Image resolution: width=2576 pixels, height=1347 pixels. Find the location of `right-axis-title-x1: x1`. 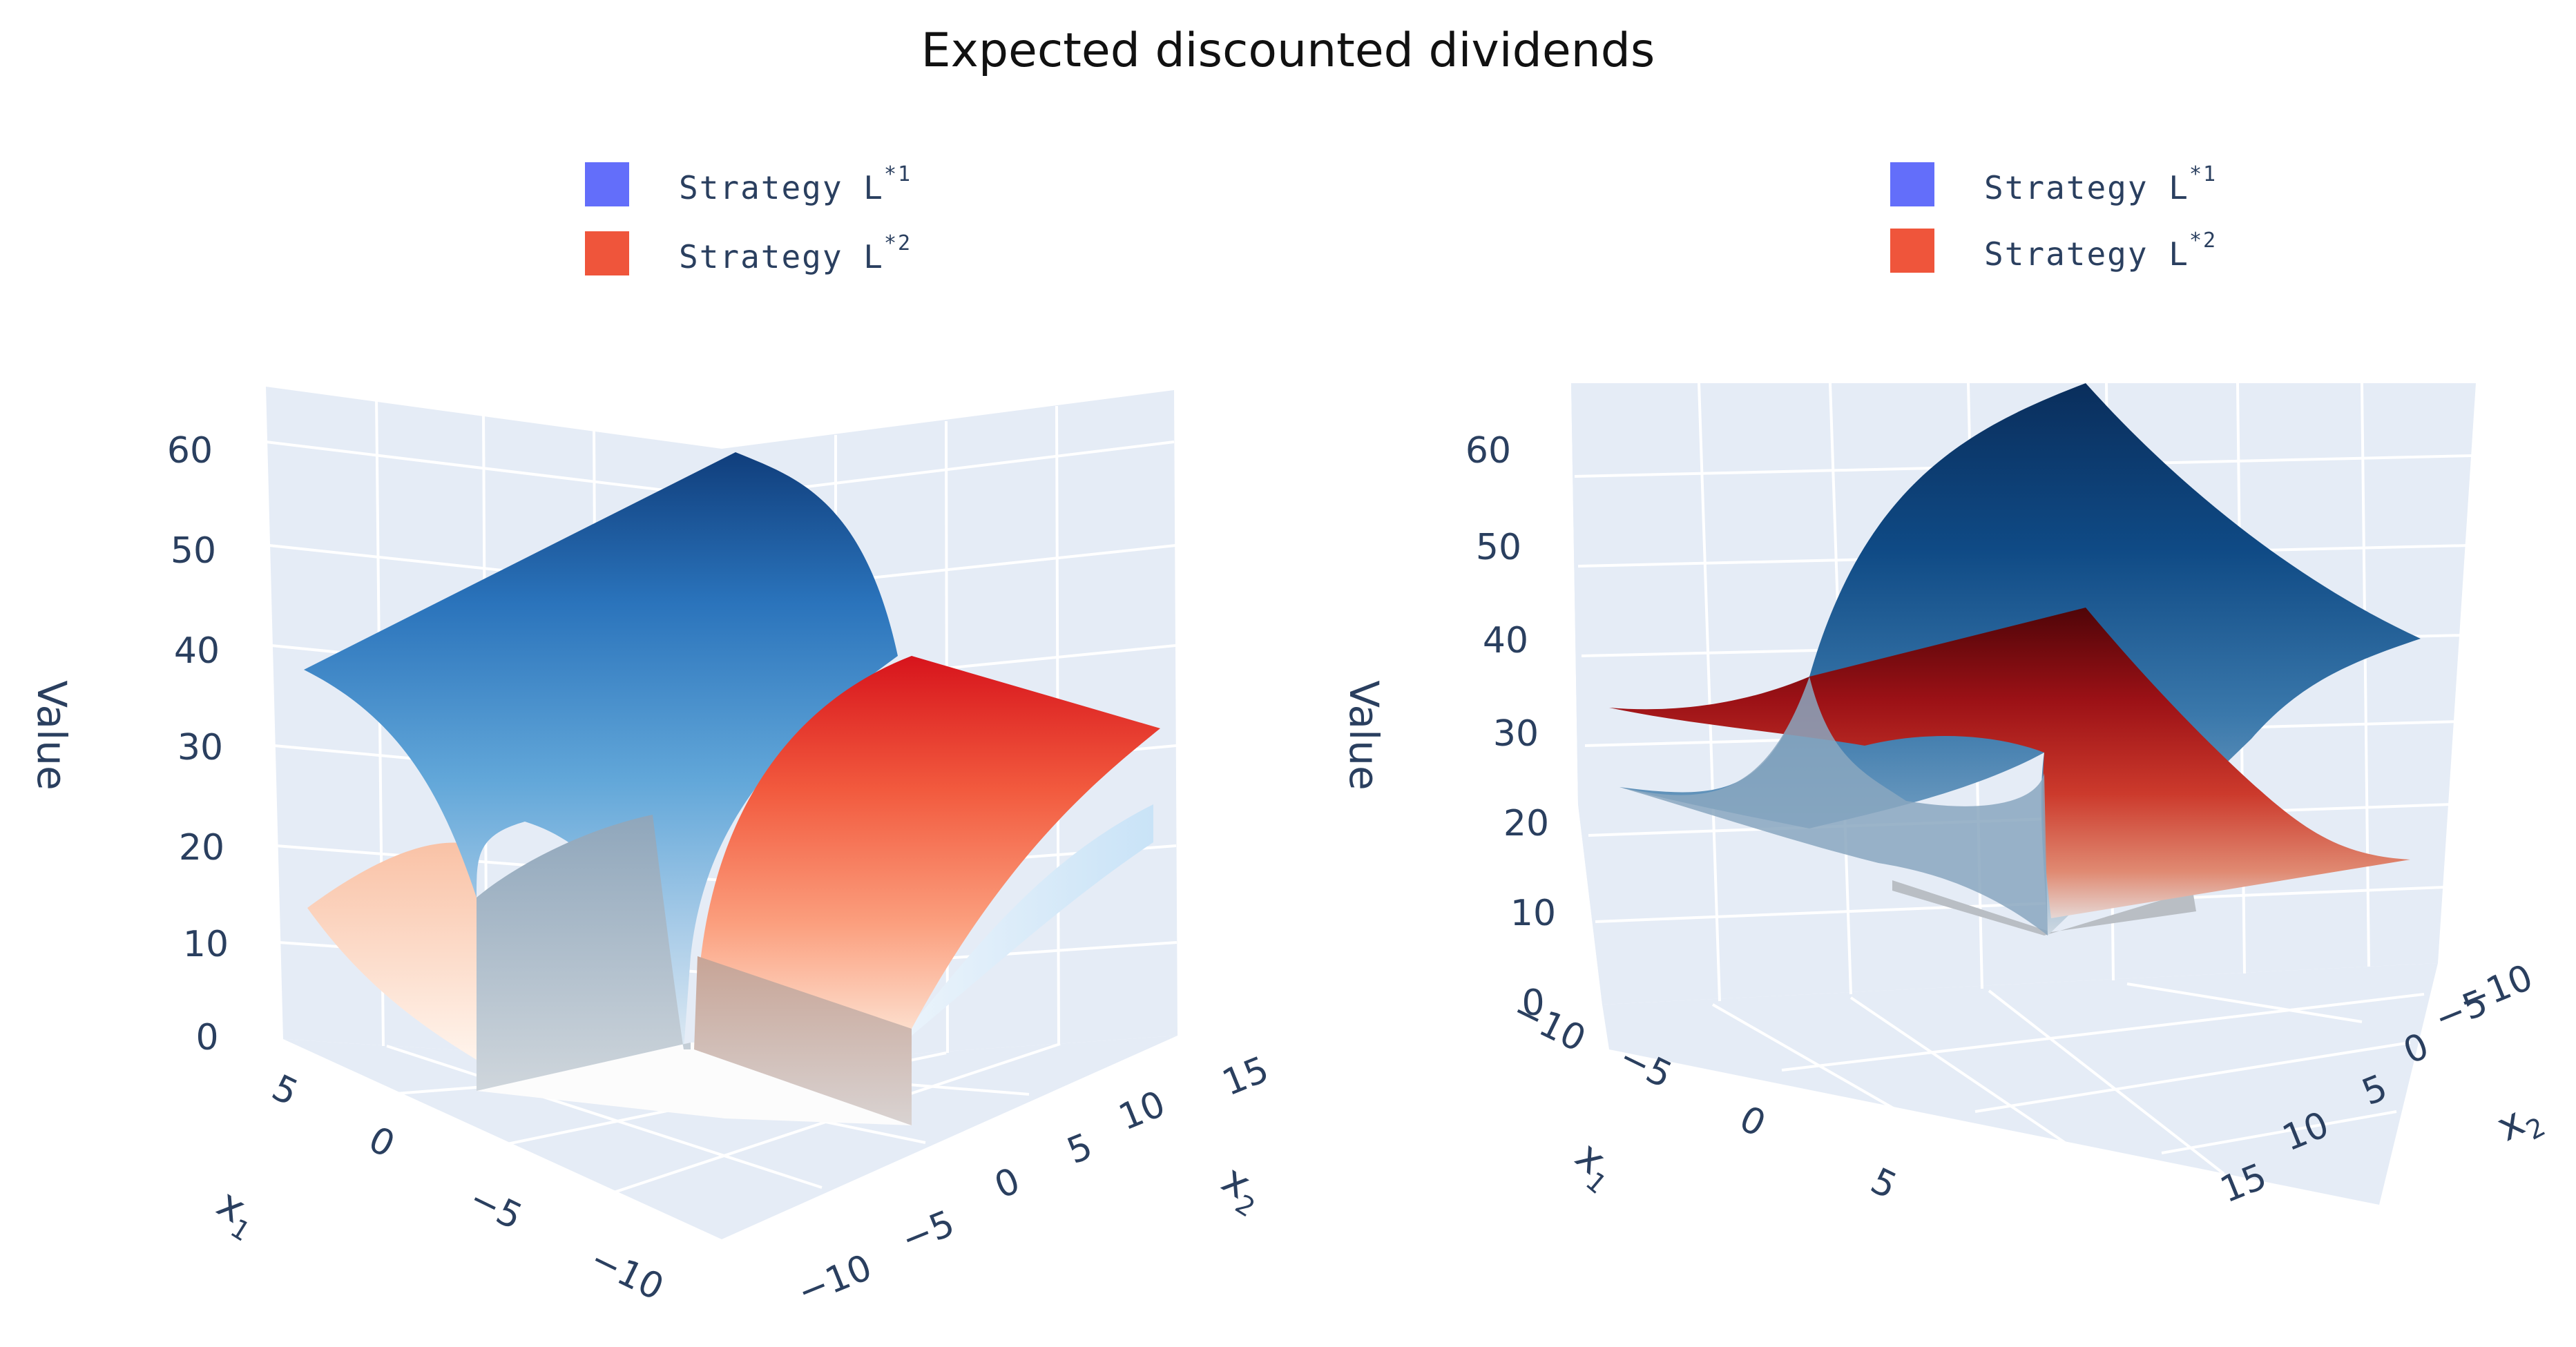

right-axis-title-x1: x1 is located at coordinates (1595, 1166).